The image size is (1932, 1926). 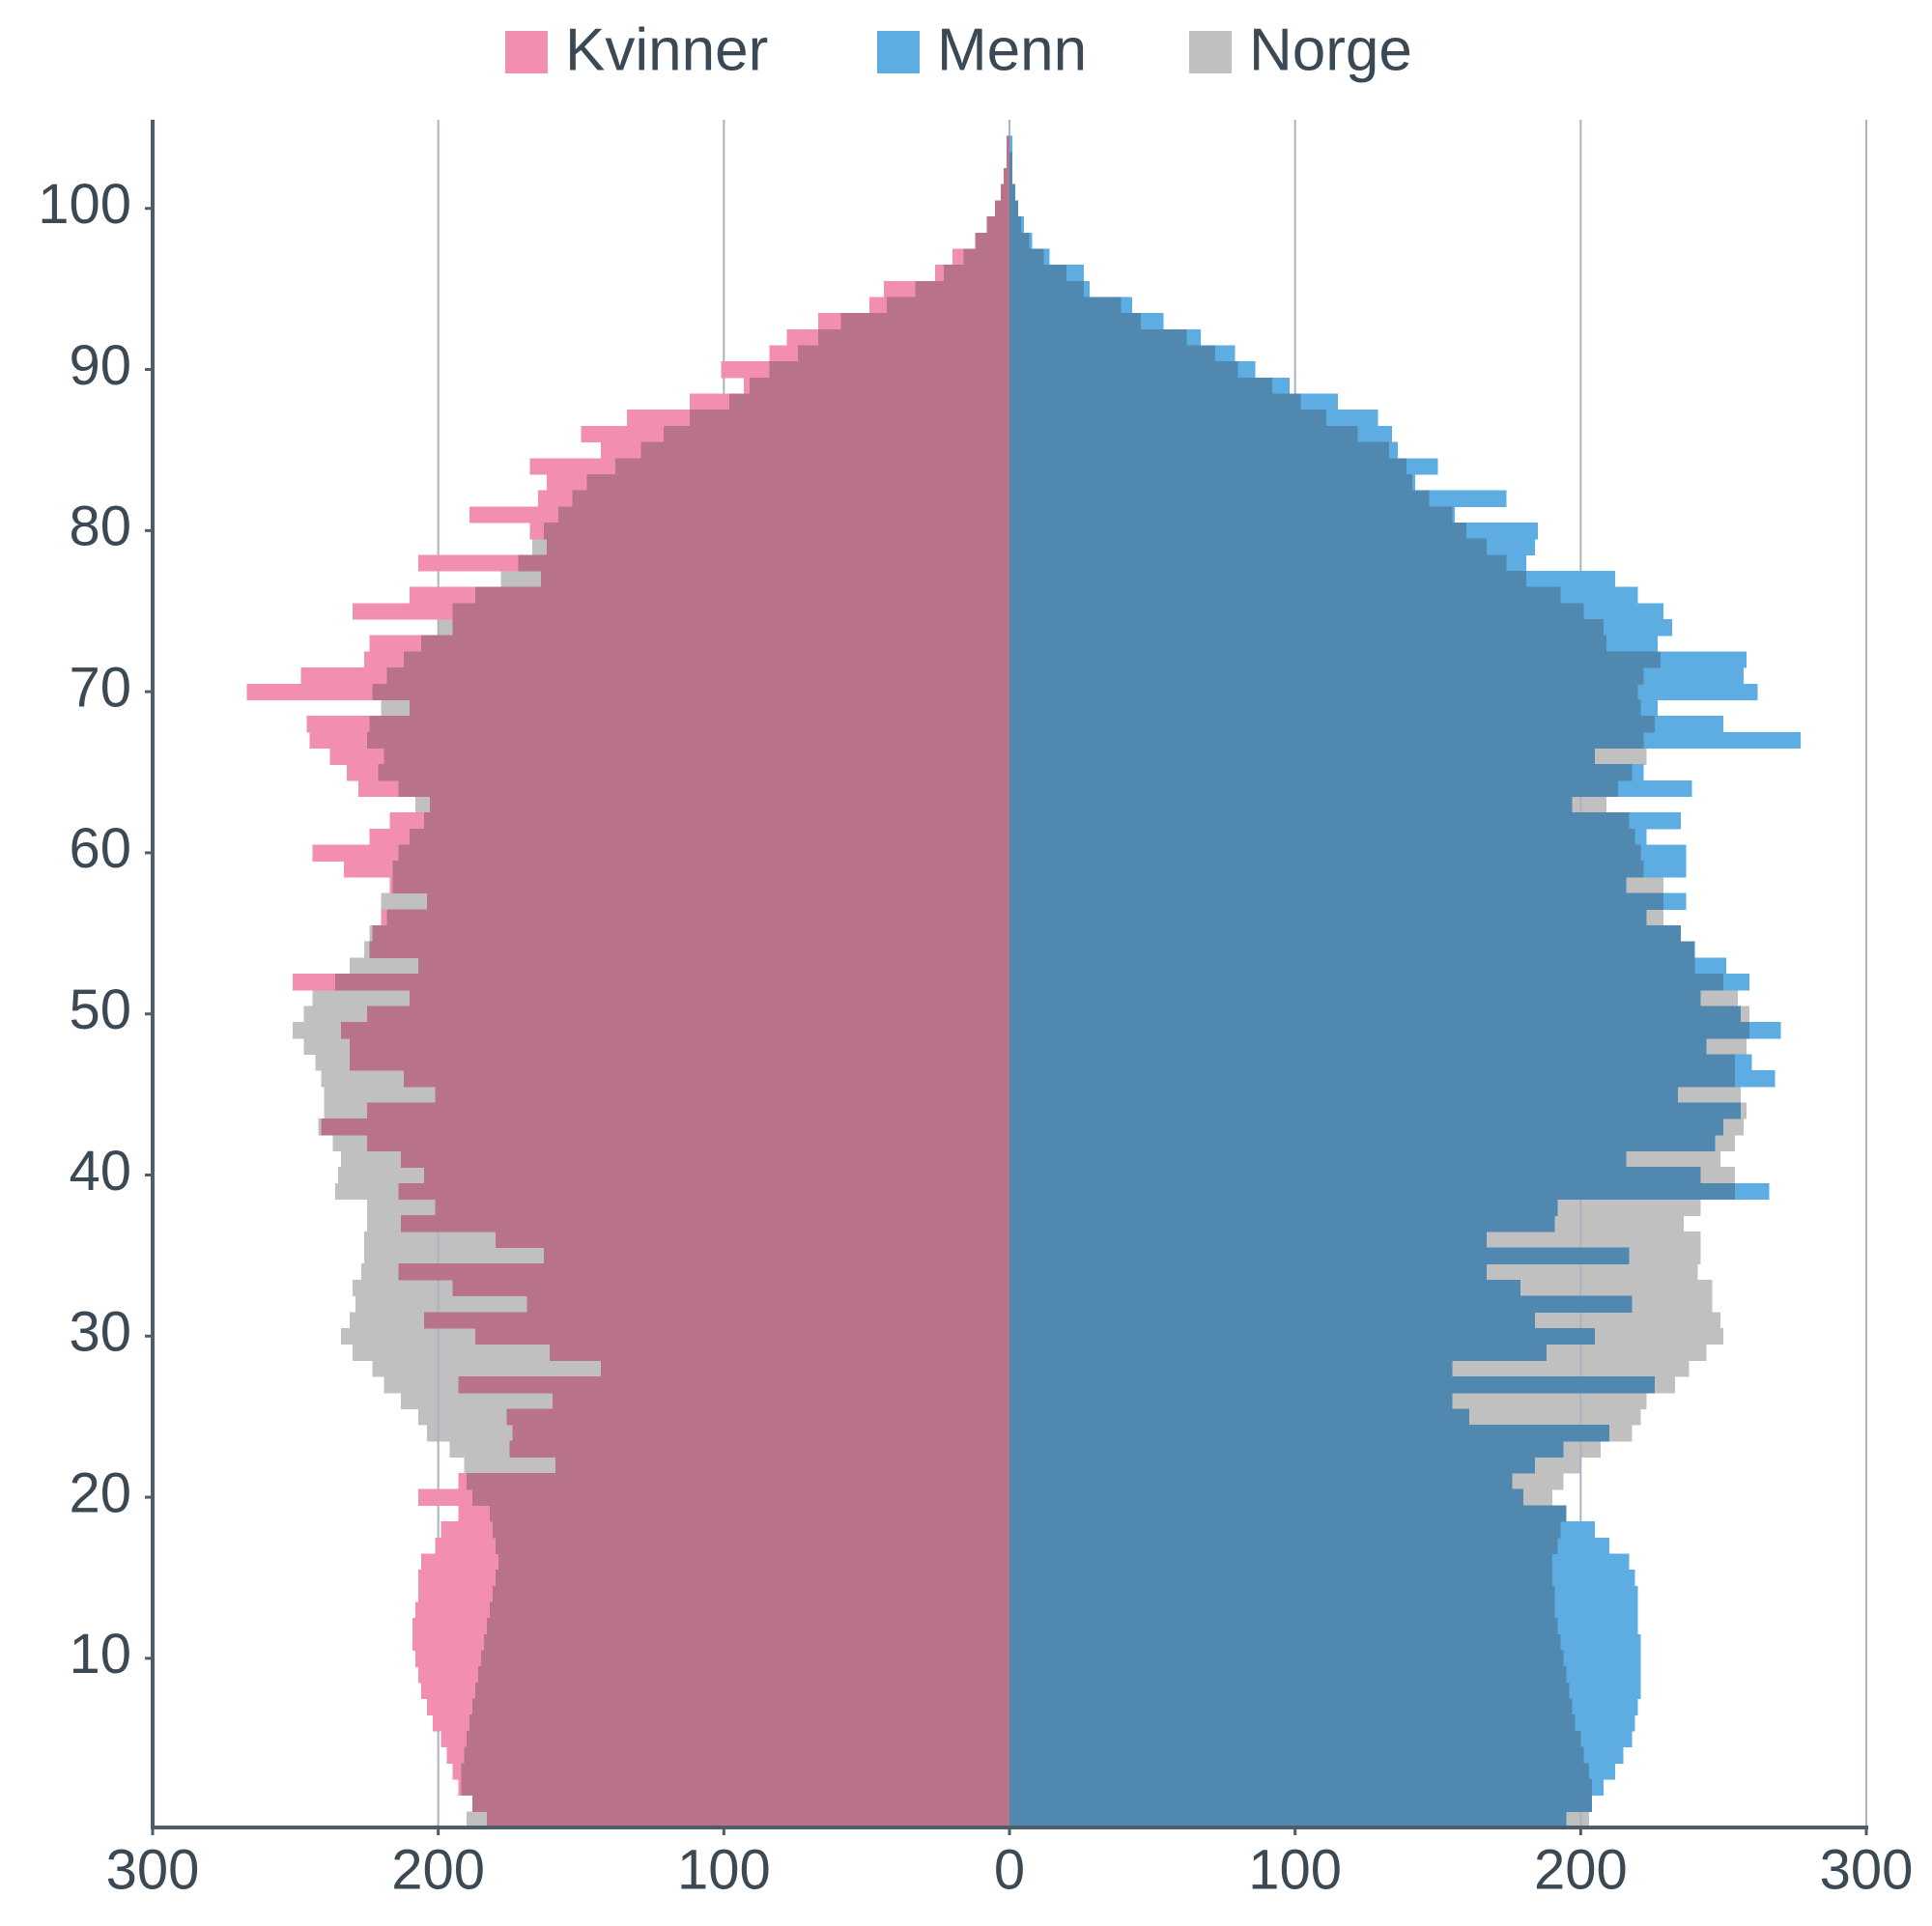 I want to click on y-tick-label: 20, so click(x=100, y=1492).